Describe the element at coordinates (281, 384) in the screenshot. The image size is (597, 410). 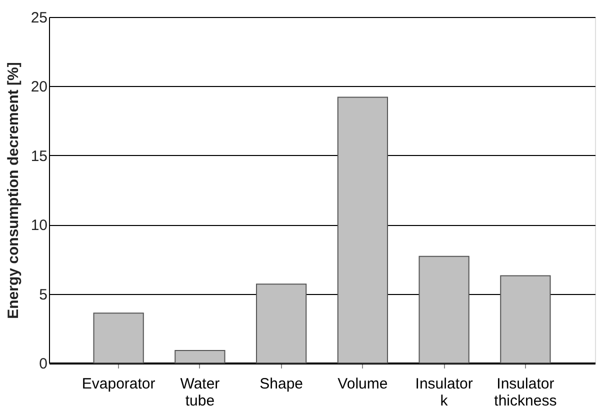
I see `x-tick-label: Shape` at that location.